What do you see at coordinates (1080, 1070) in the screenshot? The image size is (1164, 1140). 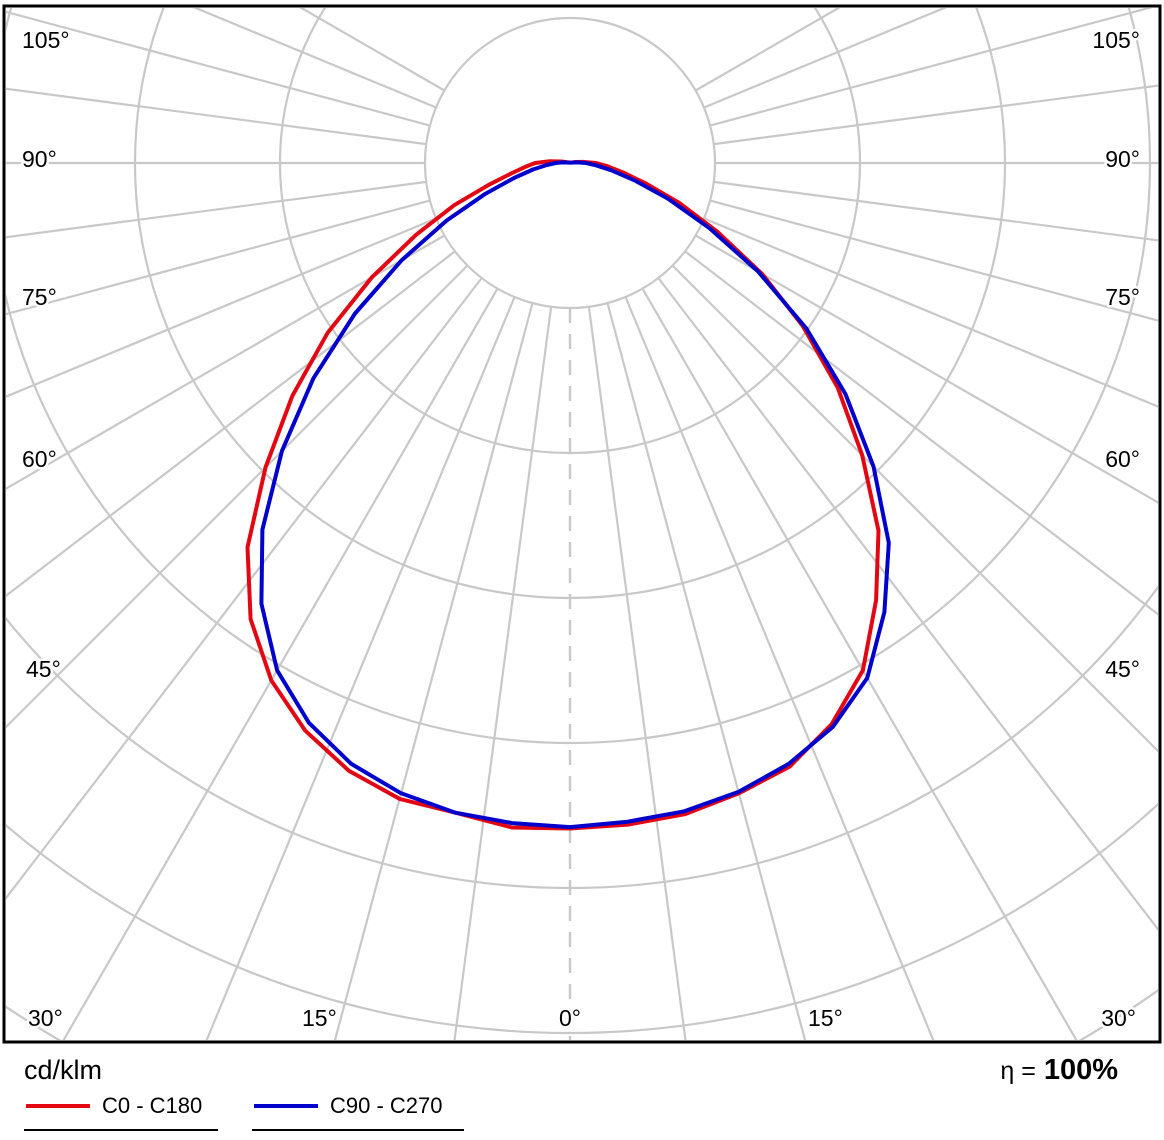 I see `eta-value: 100%` at bounding box center [1080, 1070].